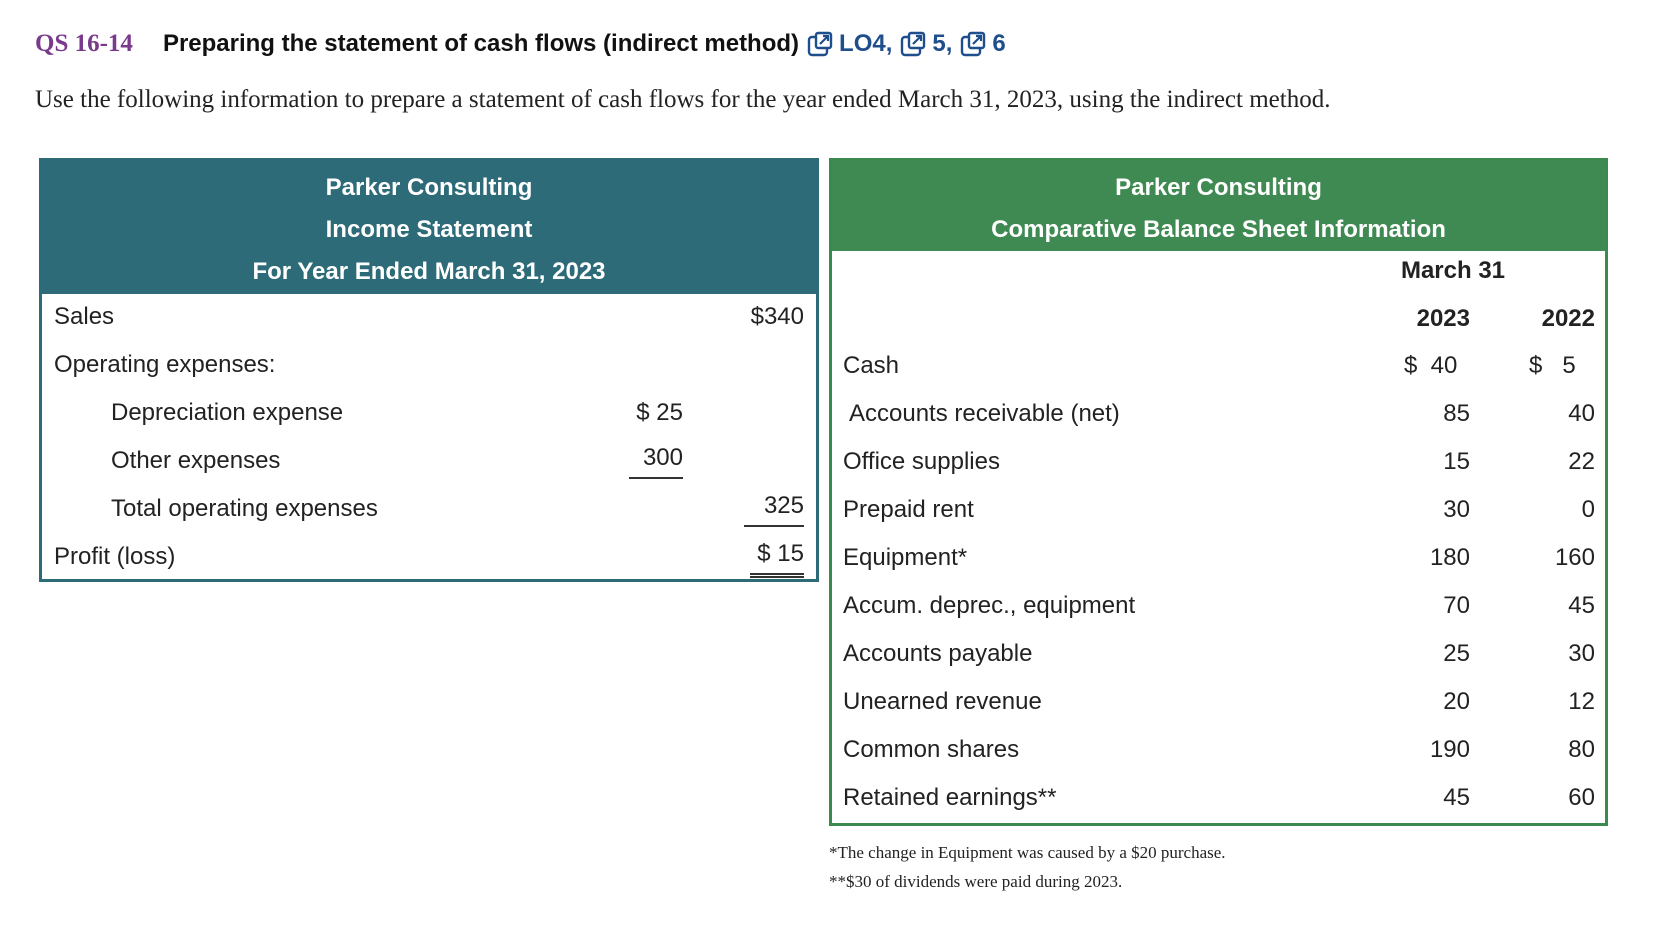  Describe the element at coordinates (1218, 798) in the screenshot. I see `table-row: Retained earnings** 45 60` at that location.